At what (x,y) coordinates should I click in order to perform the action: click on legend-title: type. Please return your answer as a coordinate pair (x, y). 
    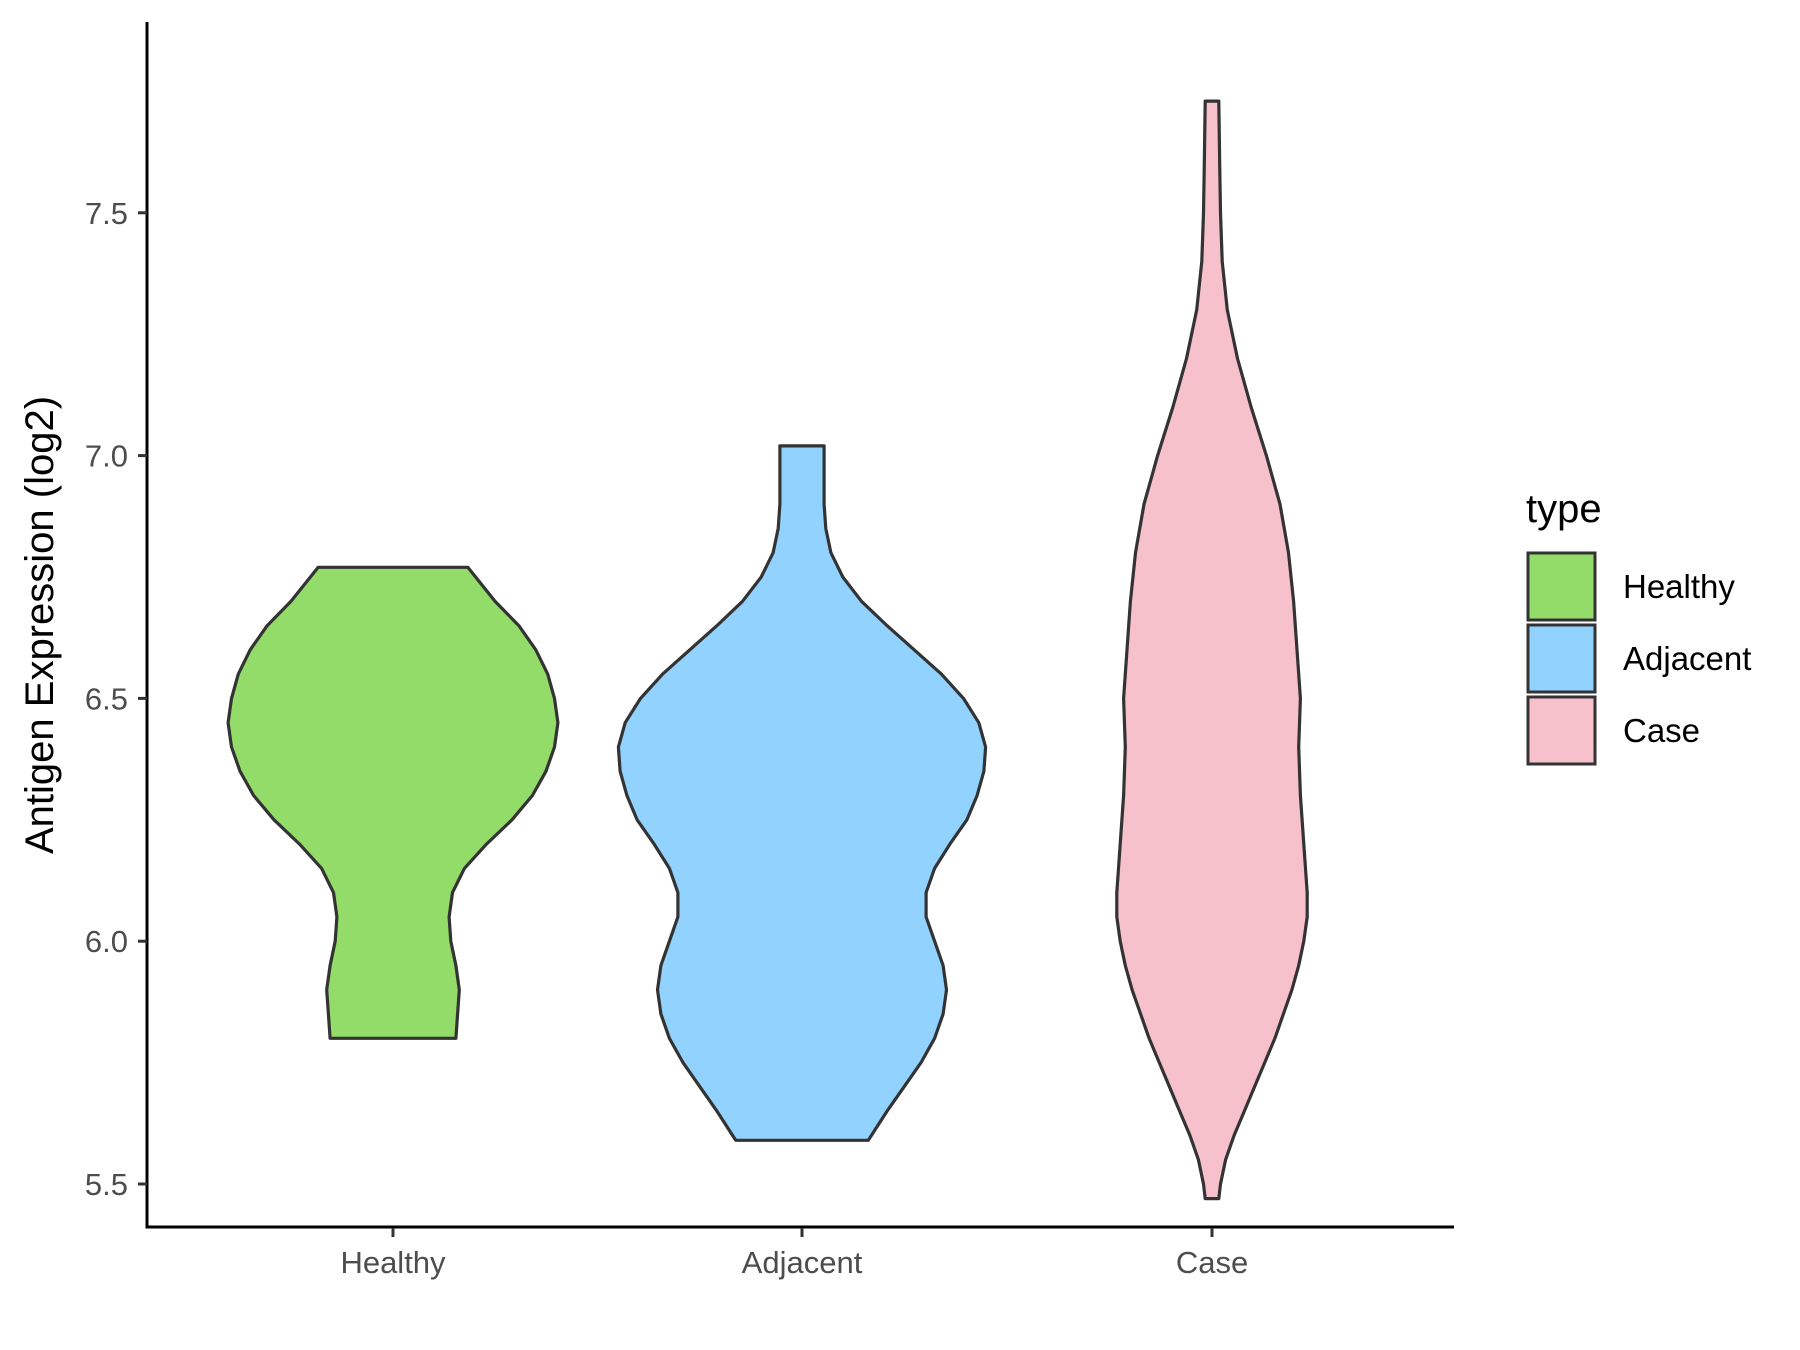
    Looking at the image, I should click on (1564, 509).